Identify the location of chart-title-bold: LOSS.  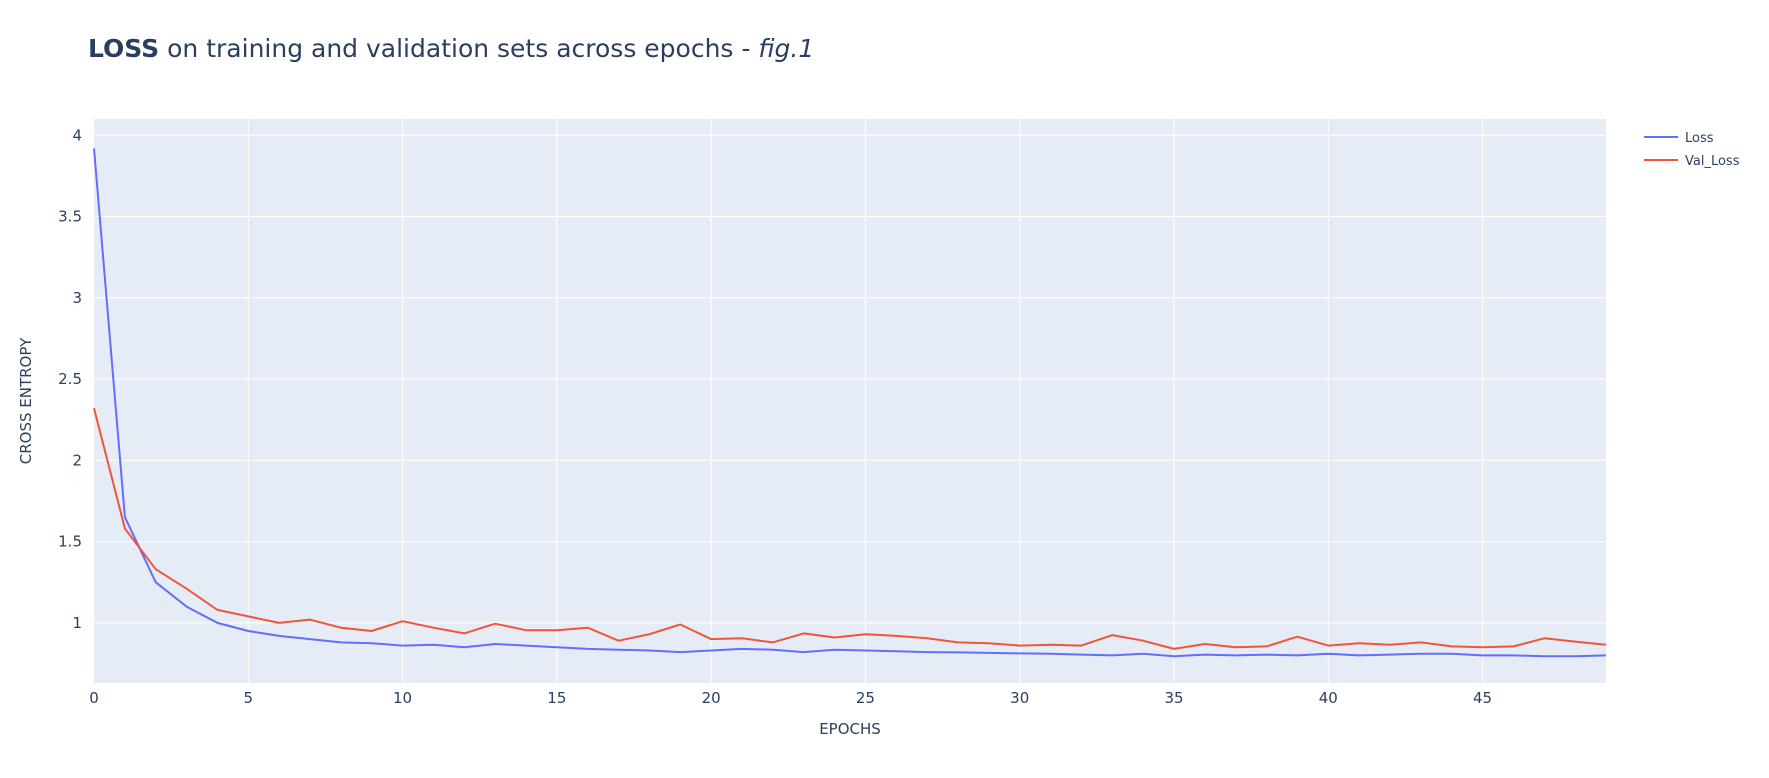
(124, 48).